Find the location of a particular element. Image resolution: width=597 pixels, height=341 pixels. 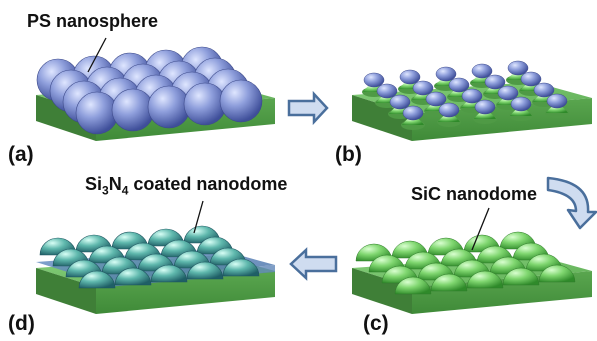

panel-d-illustration is located at coordinates (155, 269).